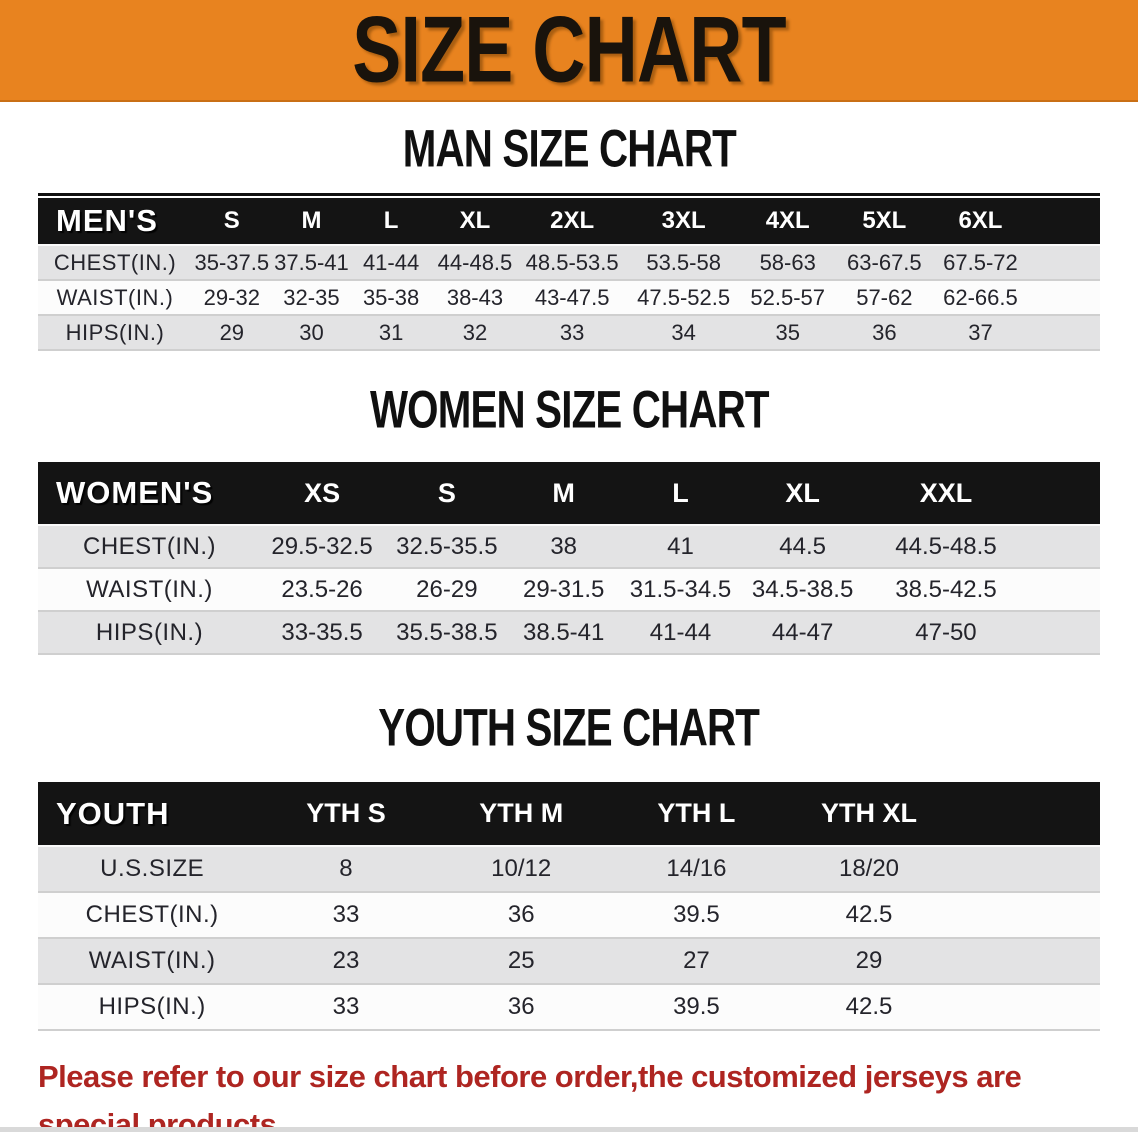  Describe the element at coordinates (572, 297) in the screenshot. I see `size-cell: 43-47.5` at that location.